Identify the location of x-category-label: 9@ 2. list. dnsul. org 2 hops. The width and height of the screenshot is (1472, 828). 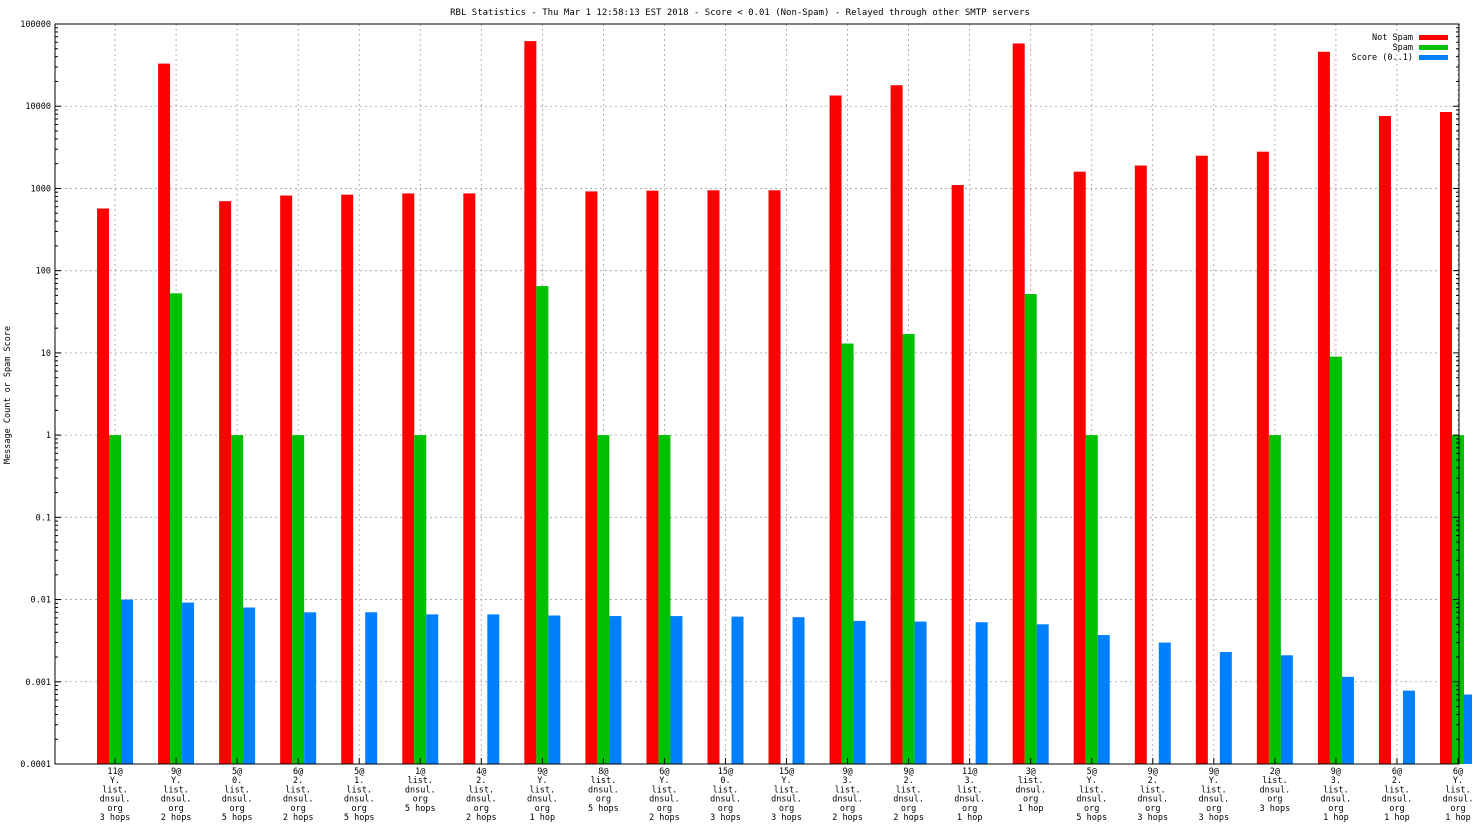
(908, 795).